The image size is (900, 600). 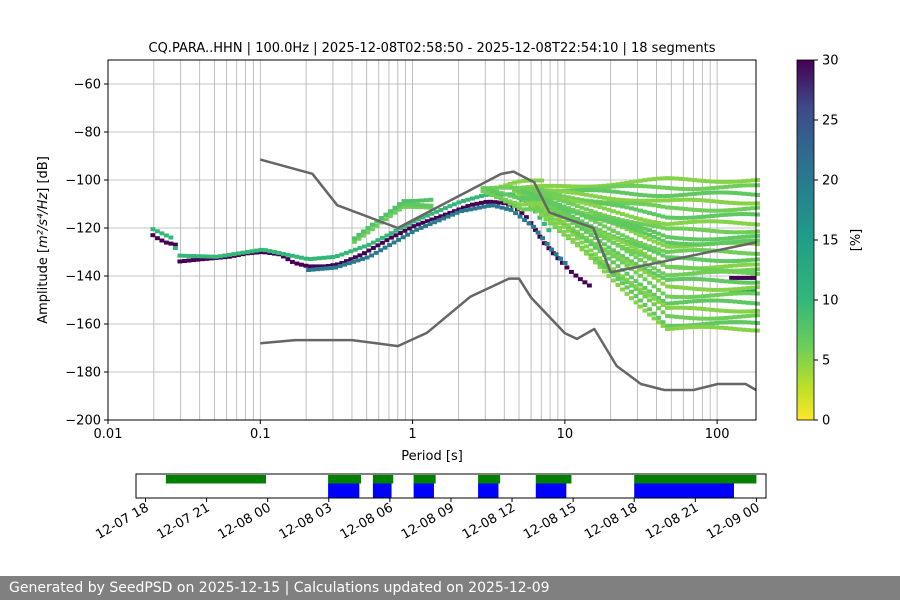 I want to click on footer-updated: Calculations updated on 2025-12-09, so click(x=421, y=588).